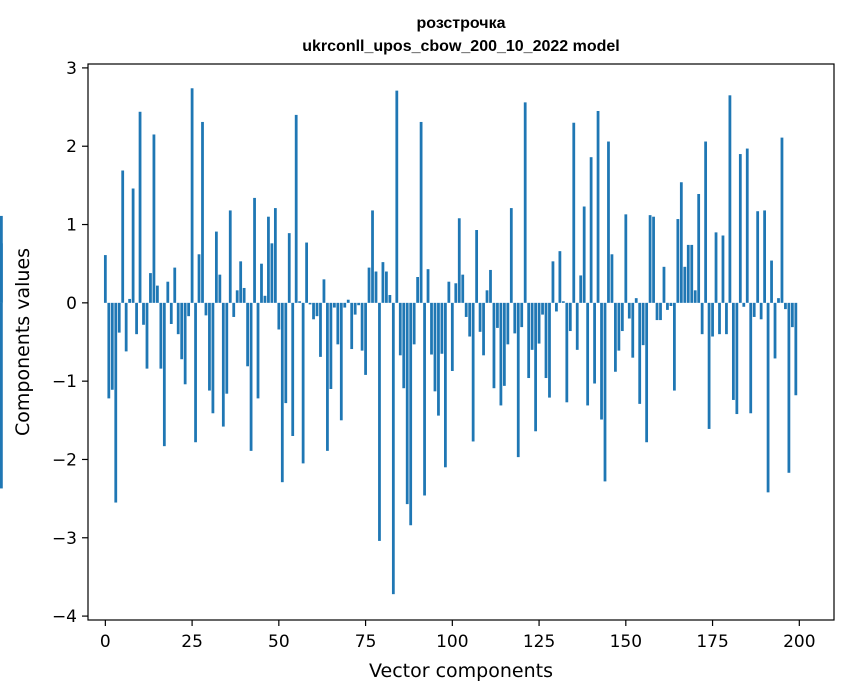 The height and width of the screenshot is (696, 847). I want to click on x-tick-label: 25, so click(192, 642).